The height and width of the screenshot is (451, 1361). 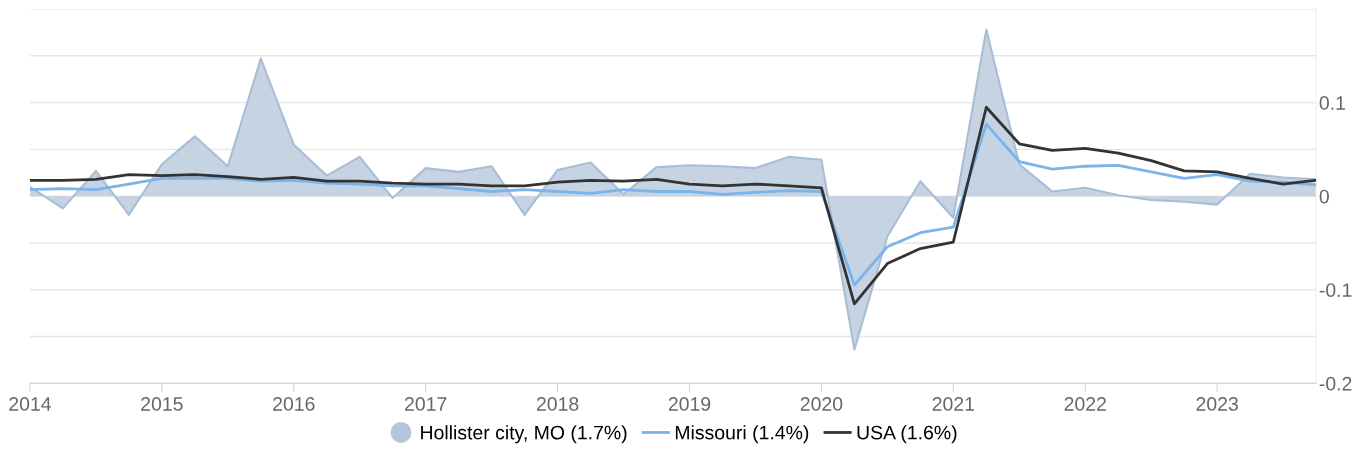 I want to click on x-tick-label: 2014, so click(x=30, y=404).